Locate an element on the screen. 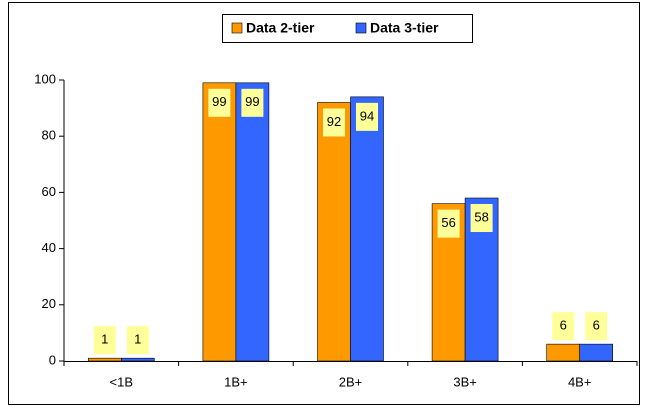  data-label: 56 is located at coordinates (448, 222).